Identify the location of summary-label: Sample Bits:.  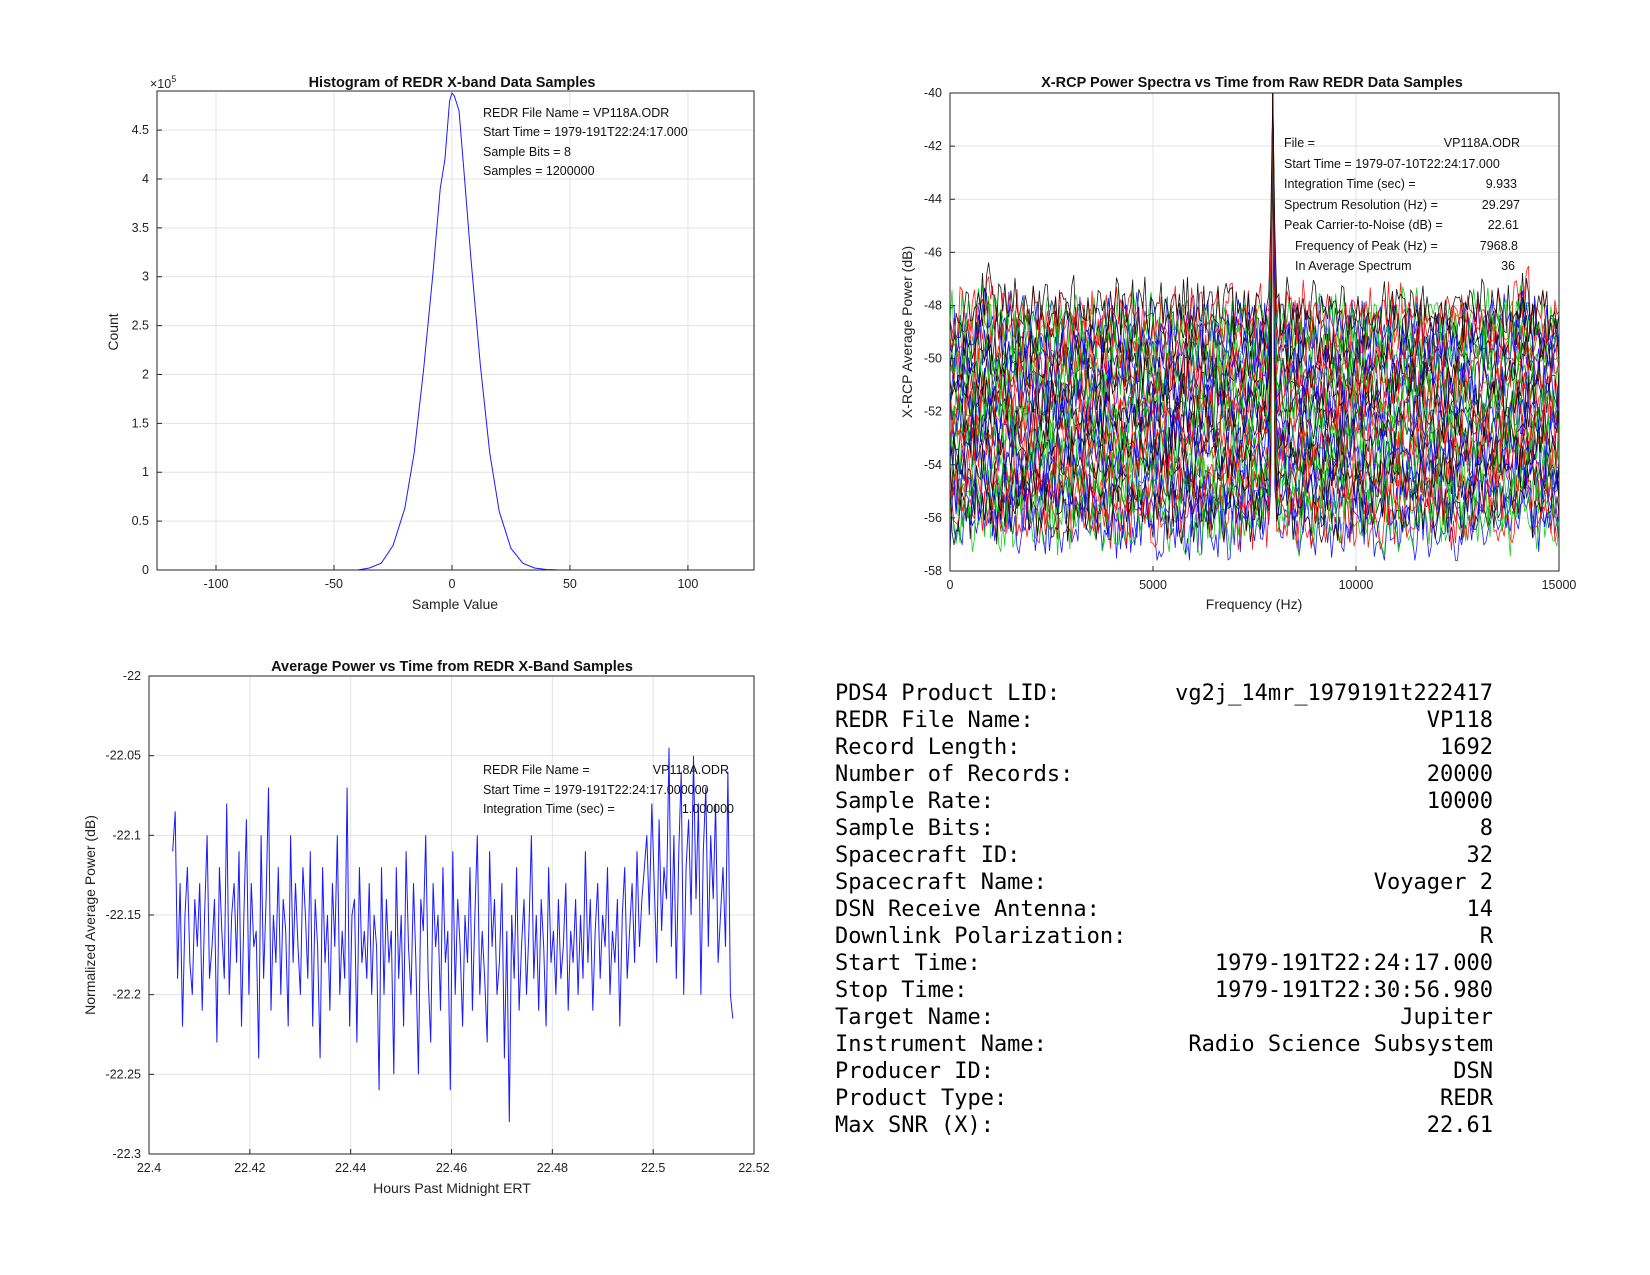
(914, 828).